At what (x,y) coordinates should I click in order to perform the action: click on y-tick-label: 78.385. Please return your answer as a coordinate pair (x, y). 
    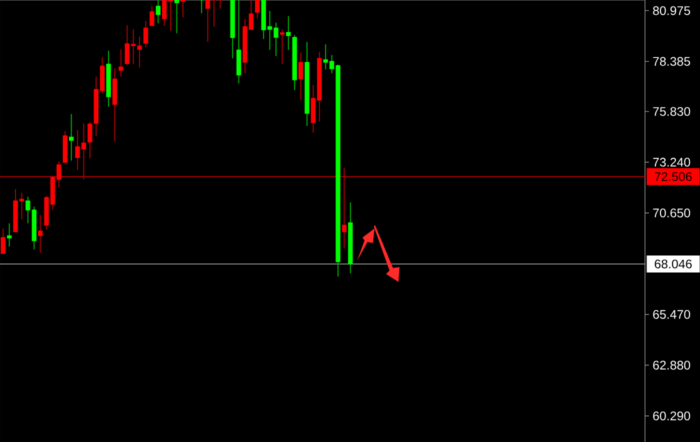
    Looking at the image, I should click on (671, 61).